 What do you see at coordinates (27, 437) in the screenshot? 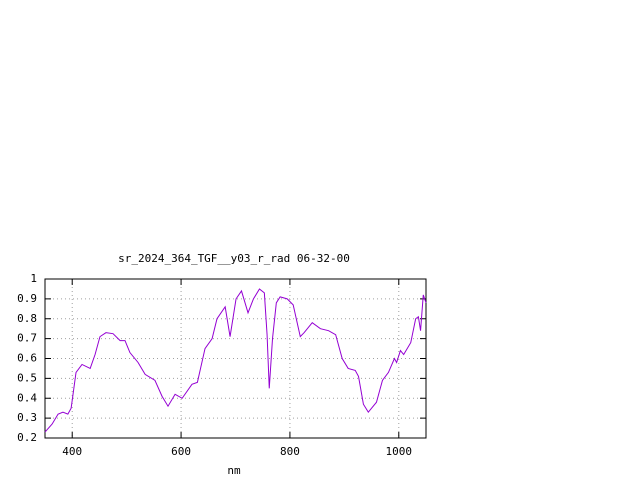
I see `y-tick-label: 0.2` at bounding box center [27, 437].